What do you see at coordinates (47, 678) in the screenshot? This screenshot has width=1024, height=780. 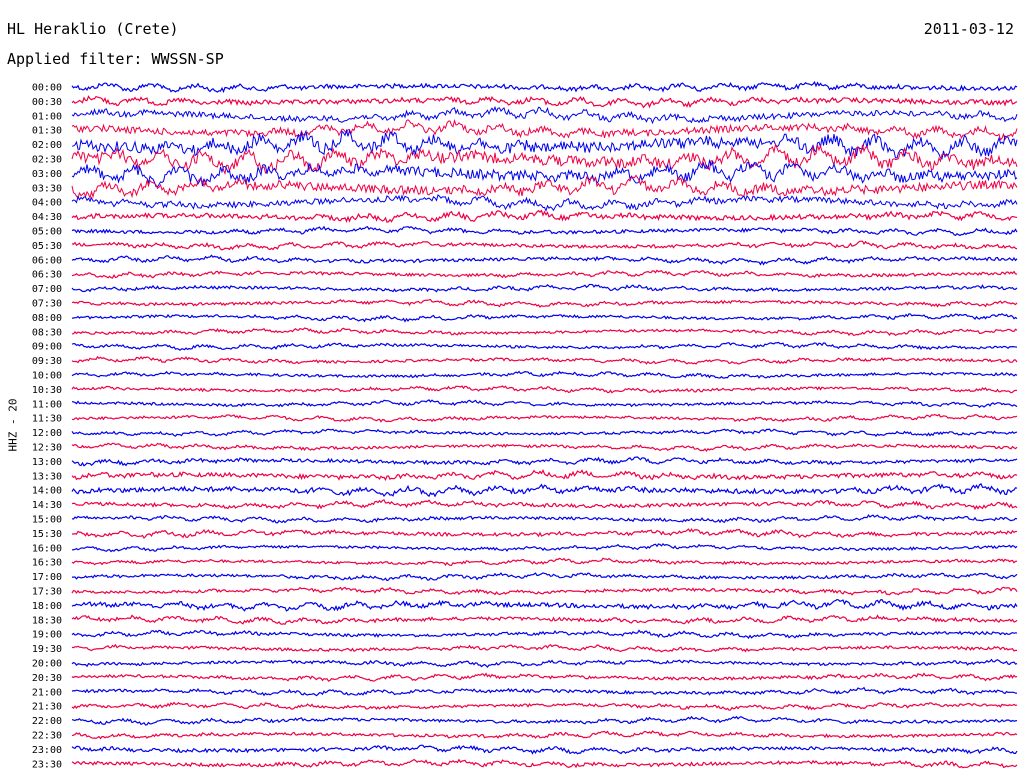 I see `row-time-label: 20:30` at bounding box center [47, 678].